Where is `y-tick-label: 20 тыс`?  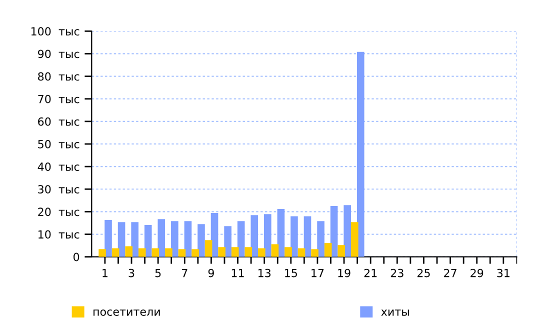
y-tick-label: 20 тыс is located at coordinates (59, 212).